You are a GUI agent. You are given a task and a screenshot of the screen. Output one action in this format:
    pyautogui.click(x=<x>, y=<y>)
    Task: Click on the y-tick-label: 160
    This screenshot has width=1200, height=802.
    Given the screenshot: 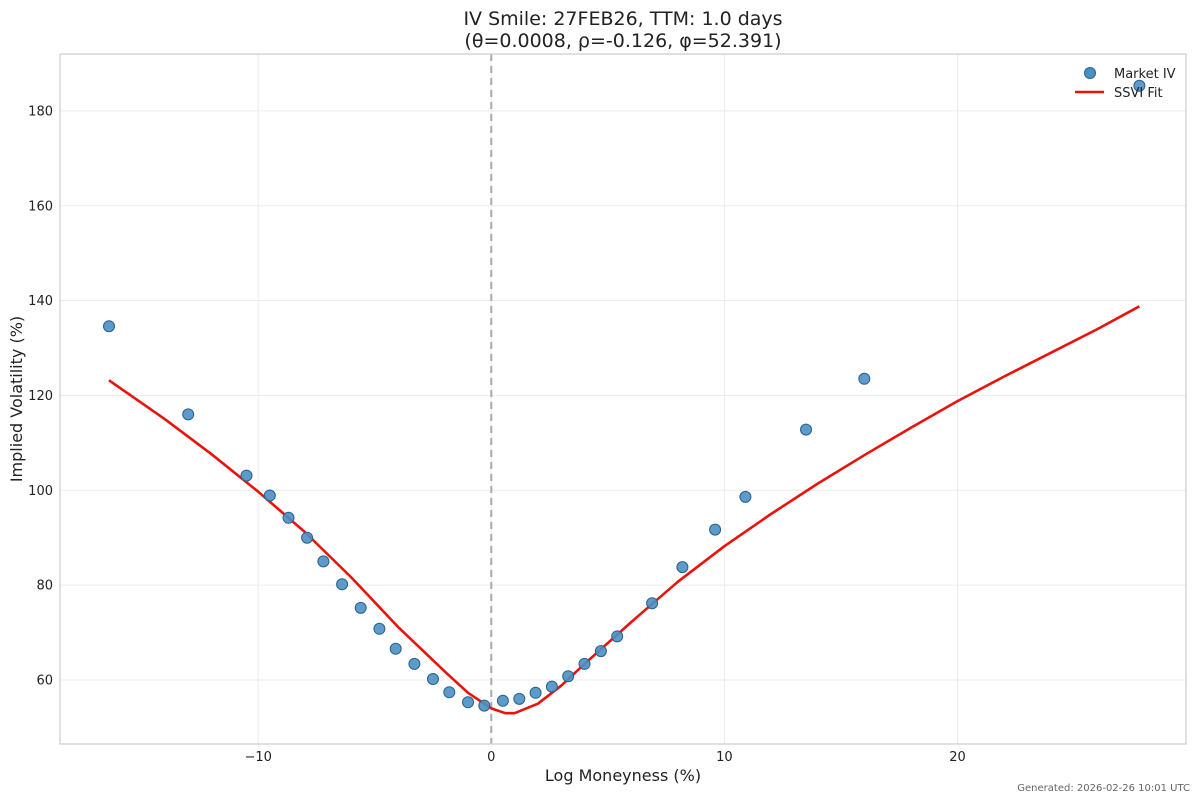 What is the action you would take?
    pyautogui.click(x=40, y=206)
    